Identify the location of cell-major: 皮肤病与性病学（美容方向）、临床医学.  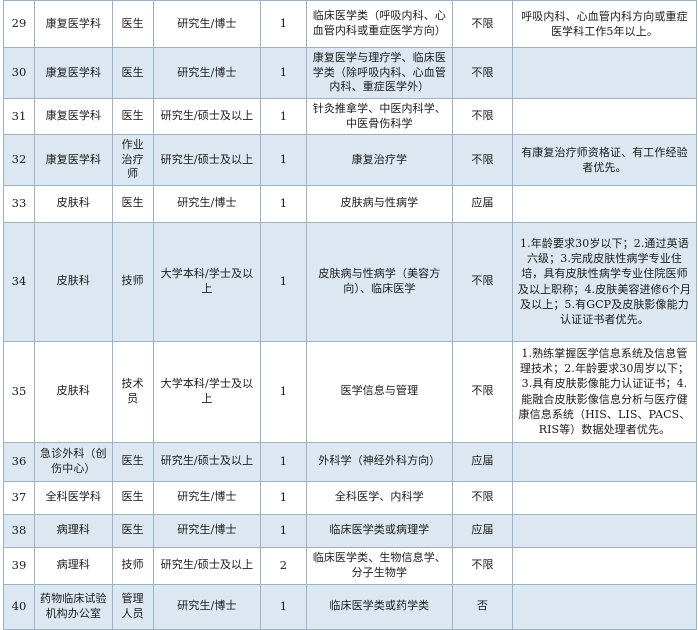
(379, 281).